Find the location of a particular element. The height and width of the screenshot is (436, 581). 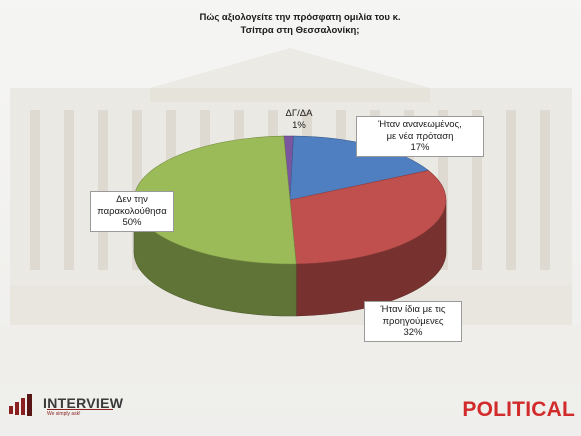

interview-logo: INTERVIEW We simply ask! is located at coordinates (65, 410).